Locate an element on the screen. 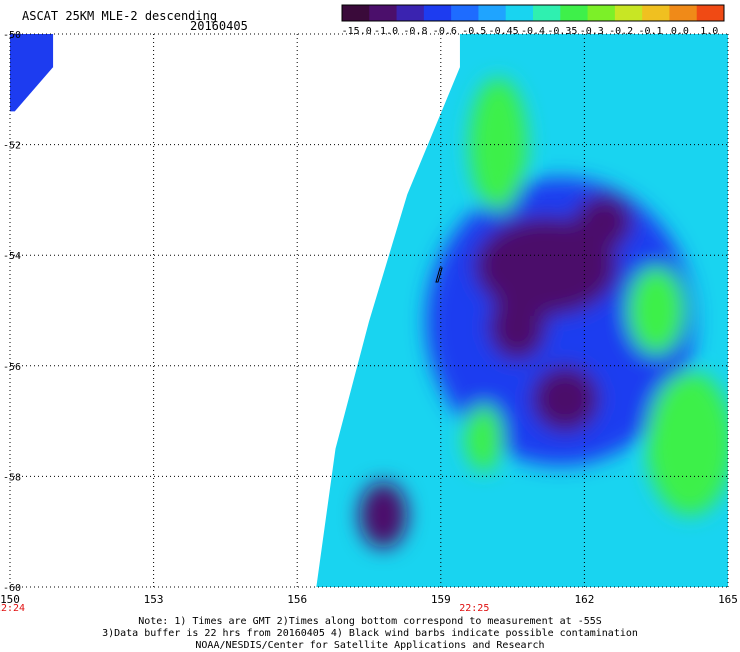 The height and width of the screenshot is (652, 740). y-tick-label: -56 is located at coordinates (12, 367).